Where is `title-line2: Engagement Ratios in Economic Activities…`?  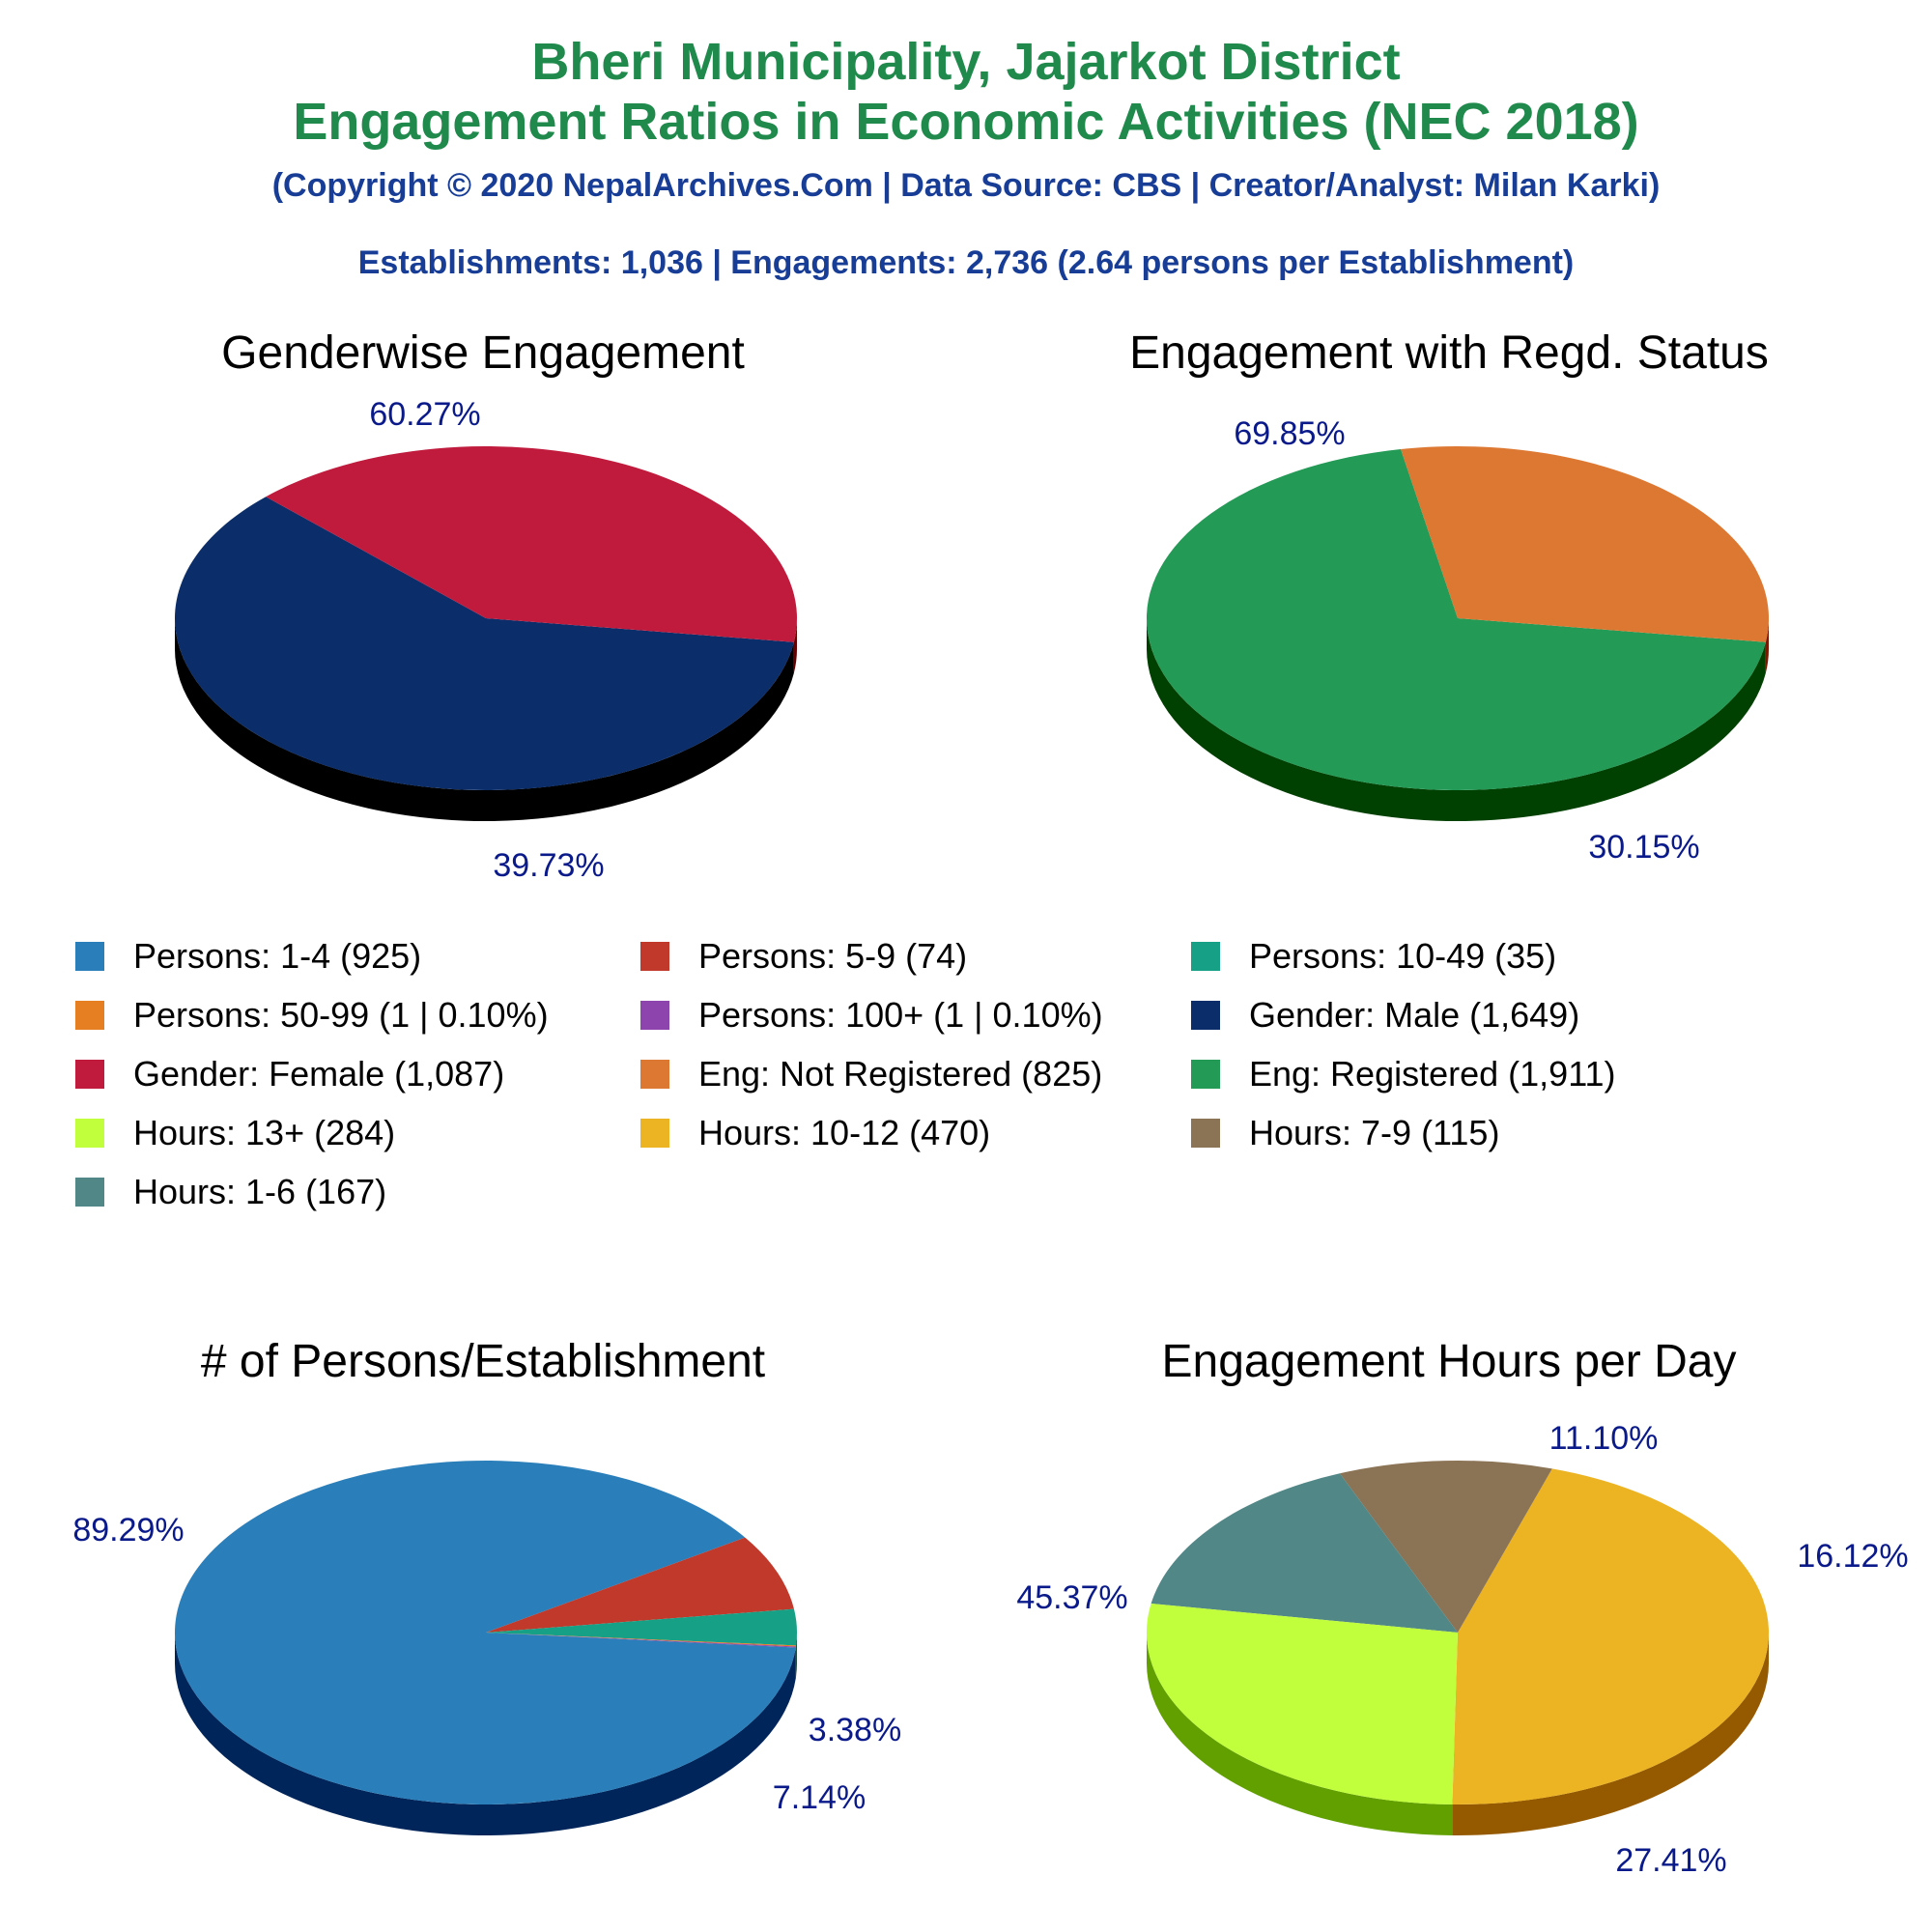
title-line2: Engagement Ratios in Economic Activities… is located at coordinates (966, 122).